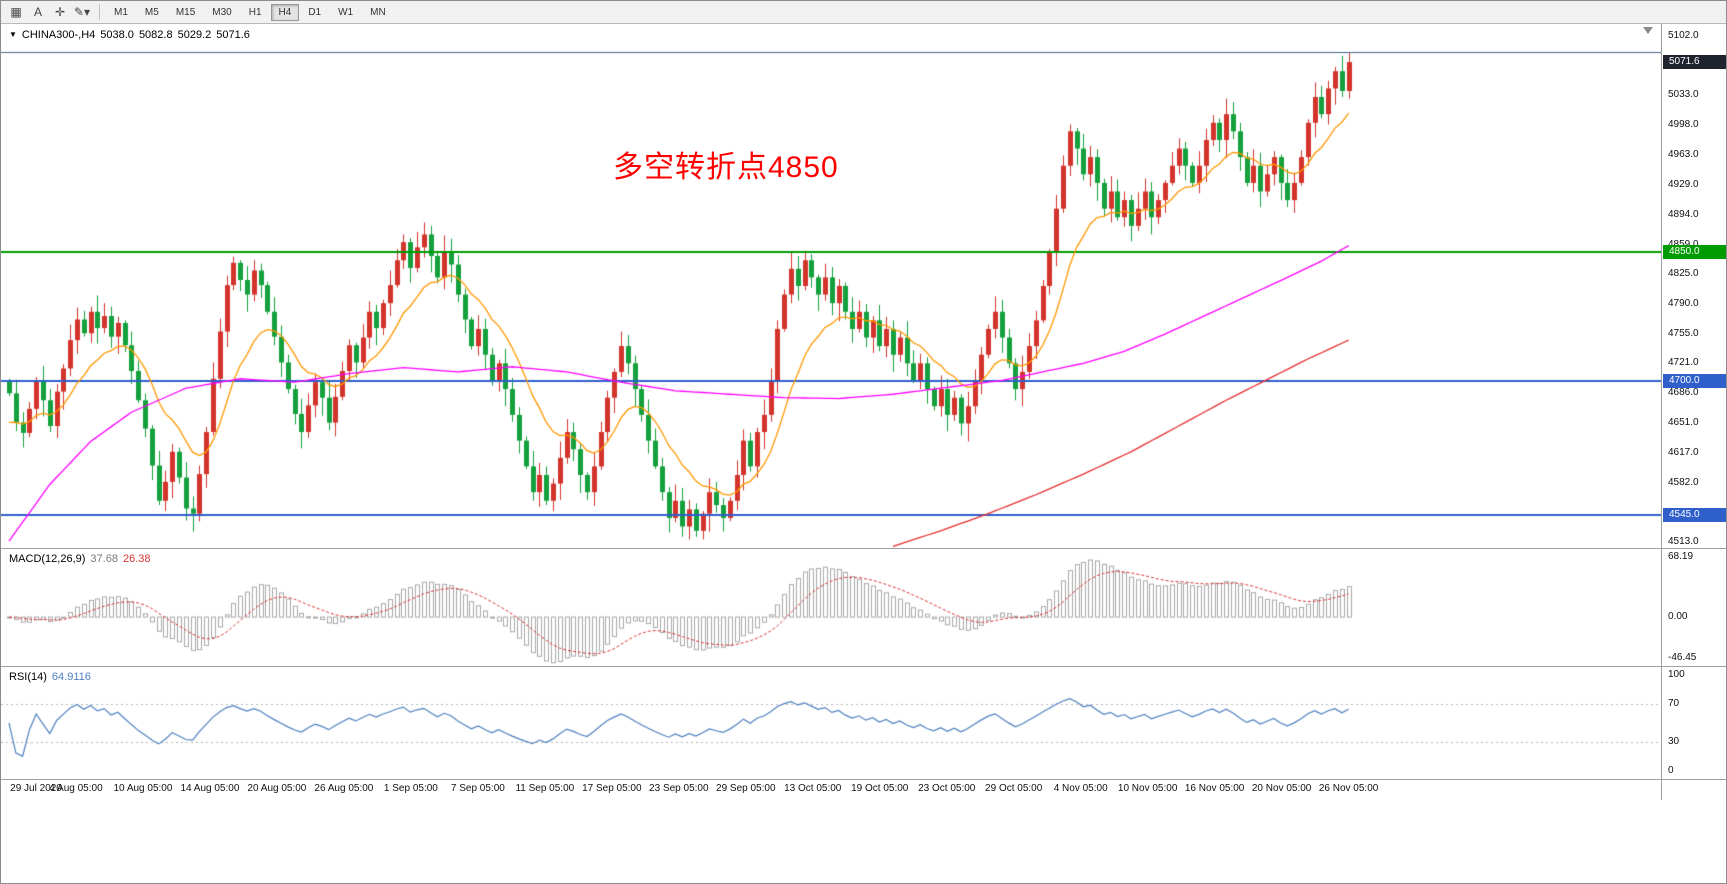 The height and width of the screenshot is (884, 1727). Describe the element at coordinates (1683, 452) in the screenshot. I see `price-axis-label: 4617.0` at that location.